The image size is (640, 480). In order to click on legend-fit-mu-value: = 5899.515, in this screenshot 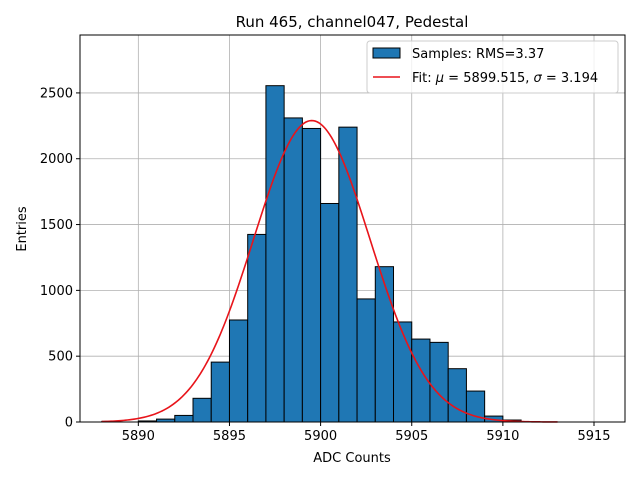, I will do `click(488, 78)`.